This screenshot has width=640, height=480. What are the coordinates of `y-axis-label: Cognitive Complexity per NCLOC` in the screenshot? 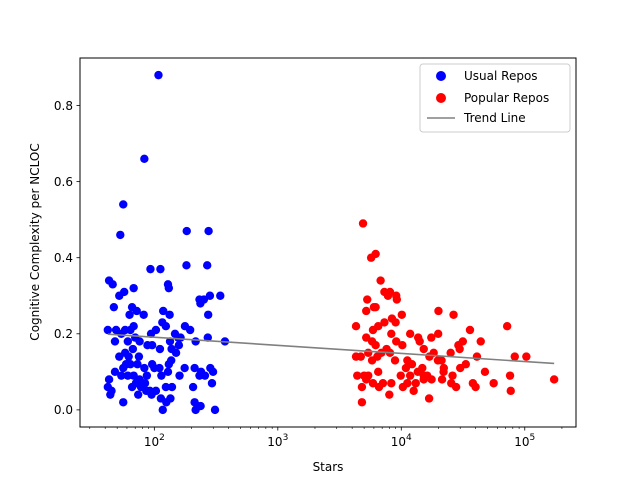 It's located at (35, 241).